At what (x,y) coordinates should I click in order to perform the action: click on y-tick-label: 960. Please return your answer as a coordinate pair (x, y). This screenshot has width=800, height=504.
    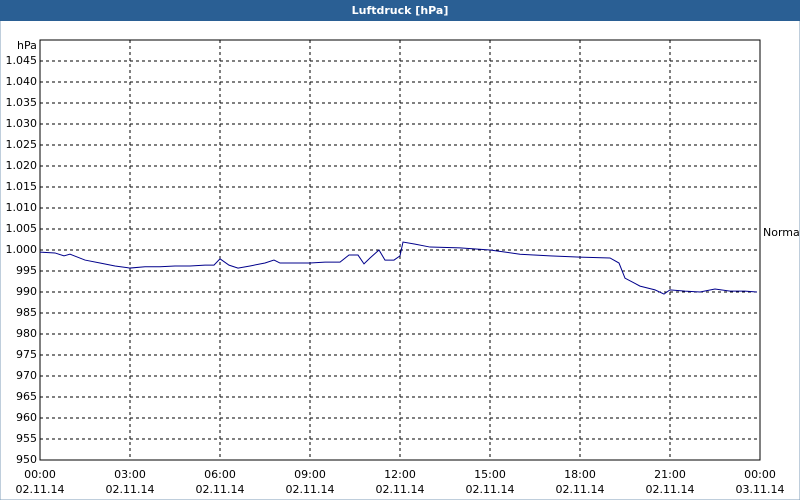
    Looking at the image, I should click on (26, 417).